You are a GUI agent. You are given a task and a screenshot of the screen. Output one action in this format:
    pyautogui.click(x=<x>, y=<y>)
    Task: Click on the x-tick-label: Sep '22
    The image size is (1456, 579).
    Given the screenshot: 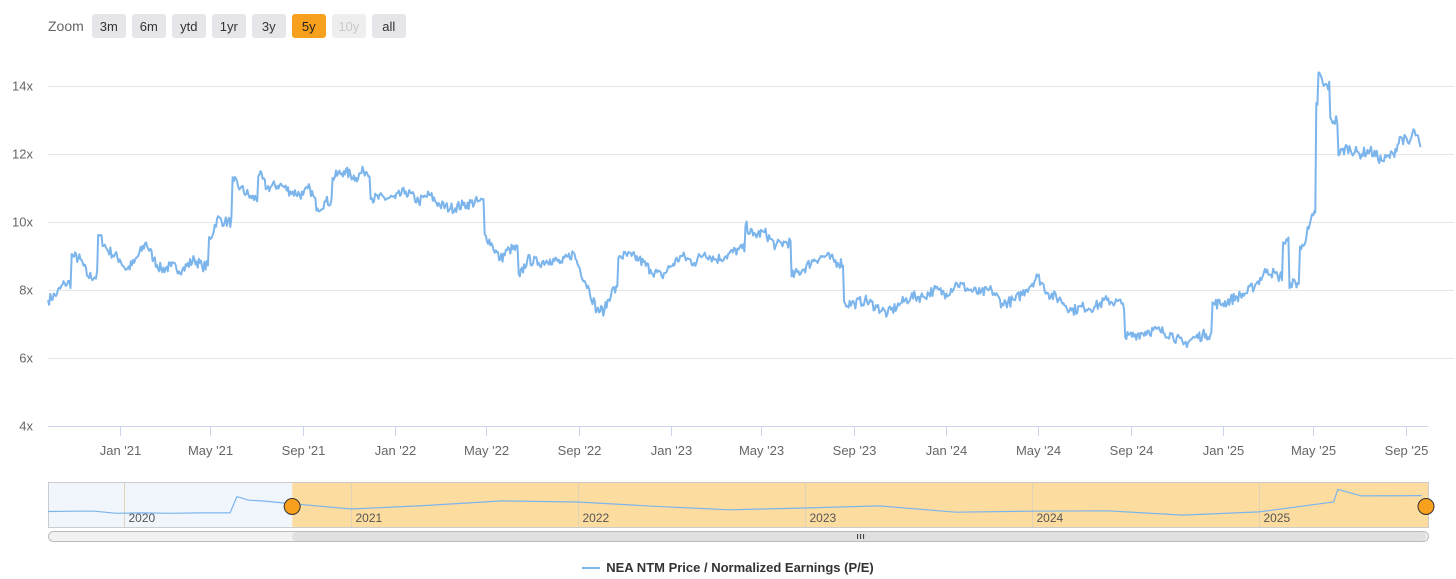 What is the action you would take?
    pyautogui.click(x=580, y=450)
    